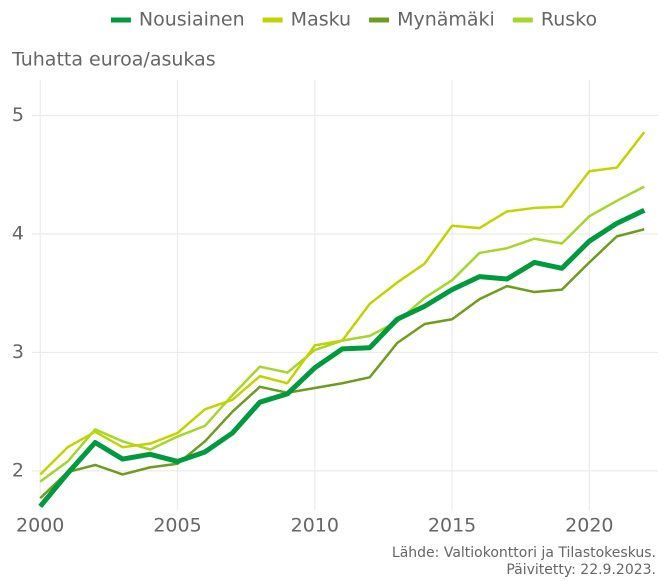  I want to click on legend-label: Mynämäki, so click(446, 20).